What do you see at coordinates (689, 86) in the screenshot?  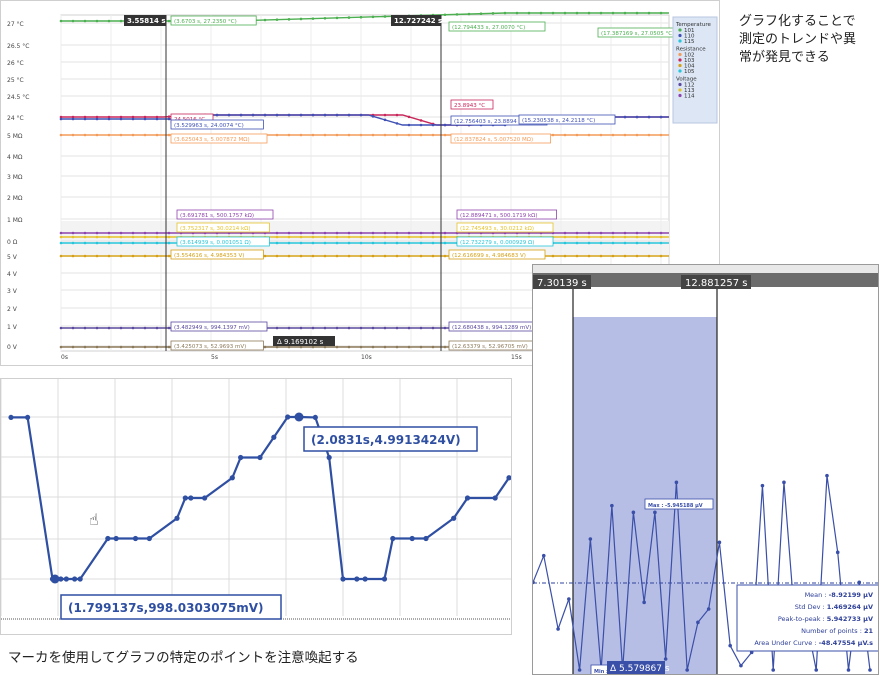 I see `legend-item: 112` at bounding box center [689, 86].